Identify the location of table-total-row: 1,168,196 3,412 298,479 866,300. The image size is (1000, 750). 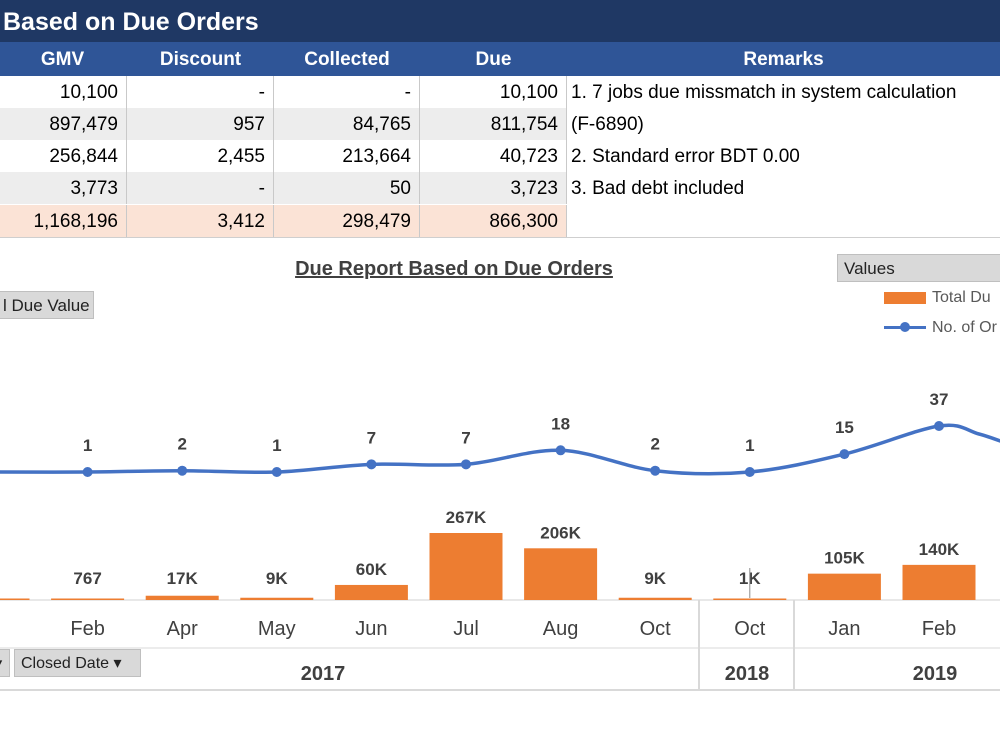
(283, 221).